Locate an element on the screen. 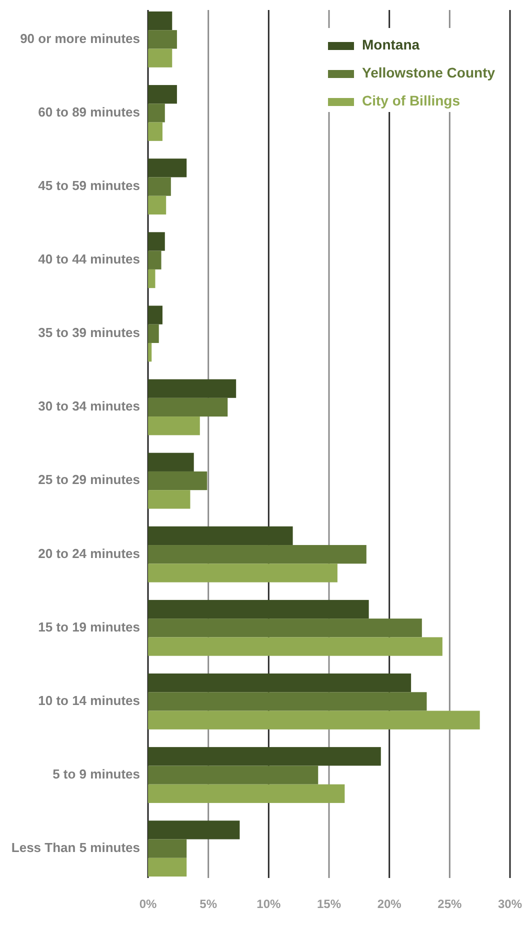  y-tick-label: 40 to 44 minutes is located at coordinates (89, 259).